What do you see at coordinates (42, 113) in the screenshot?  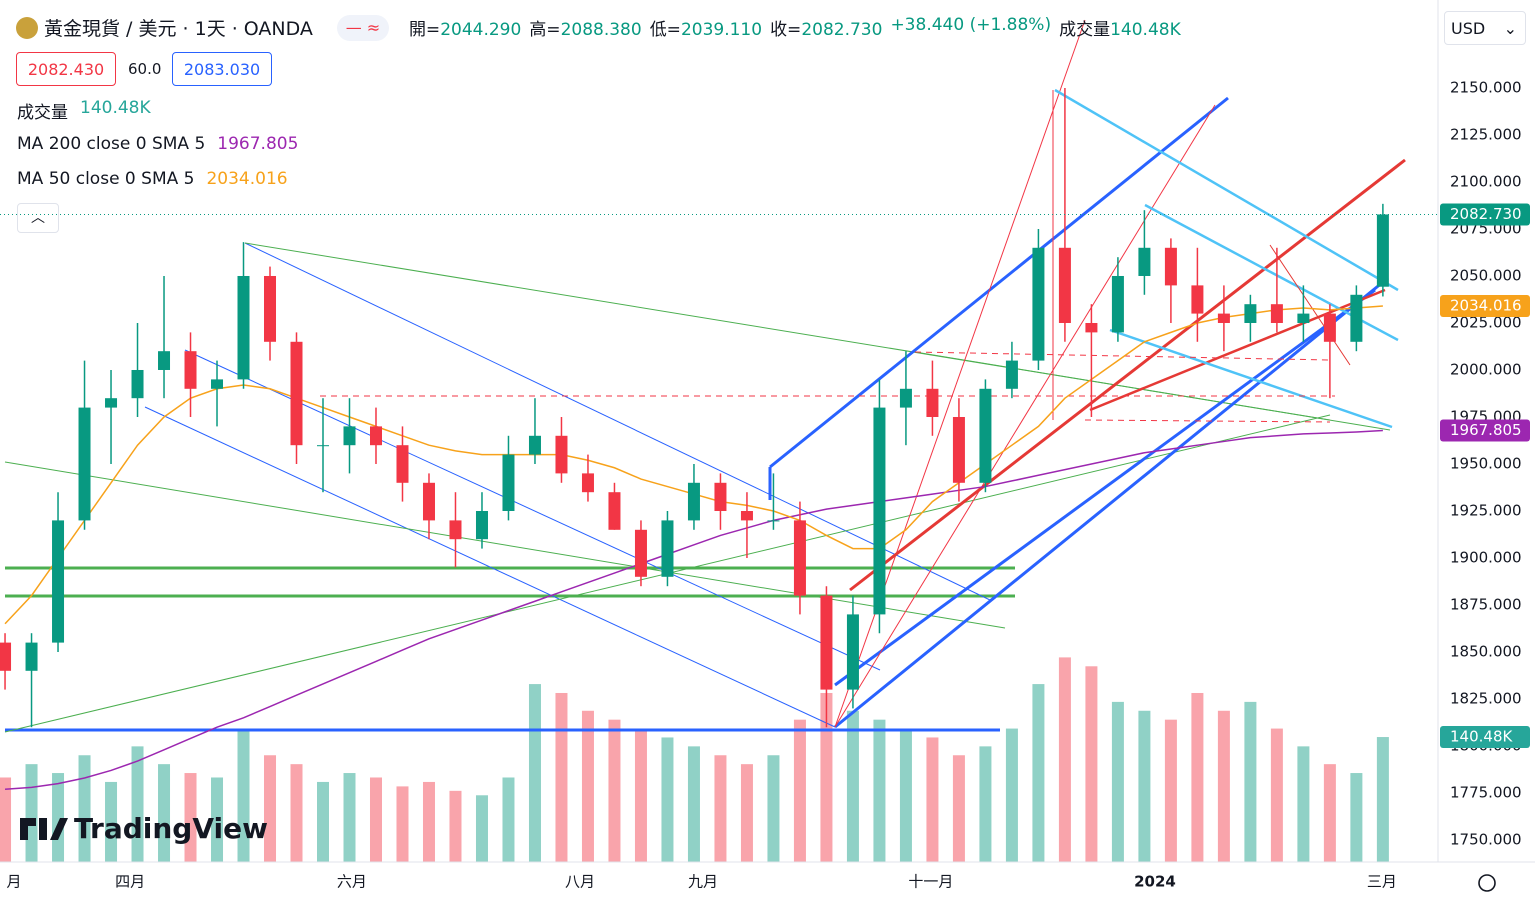 I see `indicator-name: 成交量` at bounding box center [42, 113].